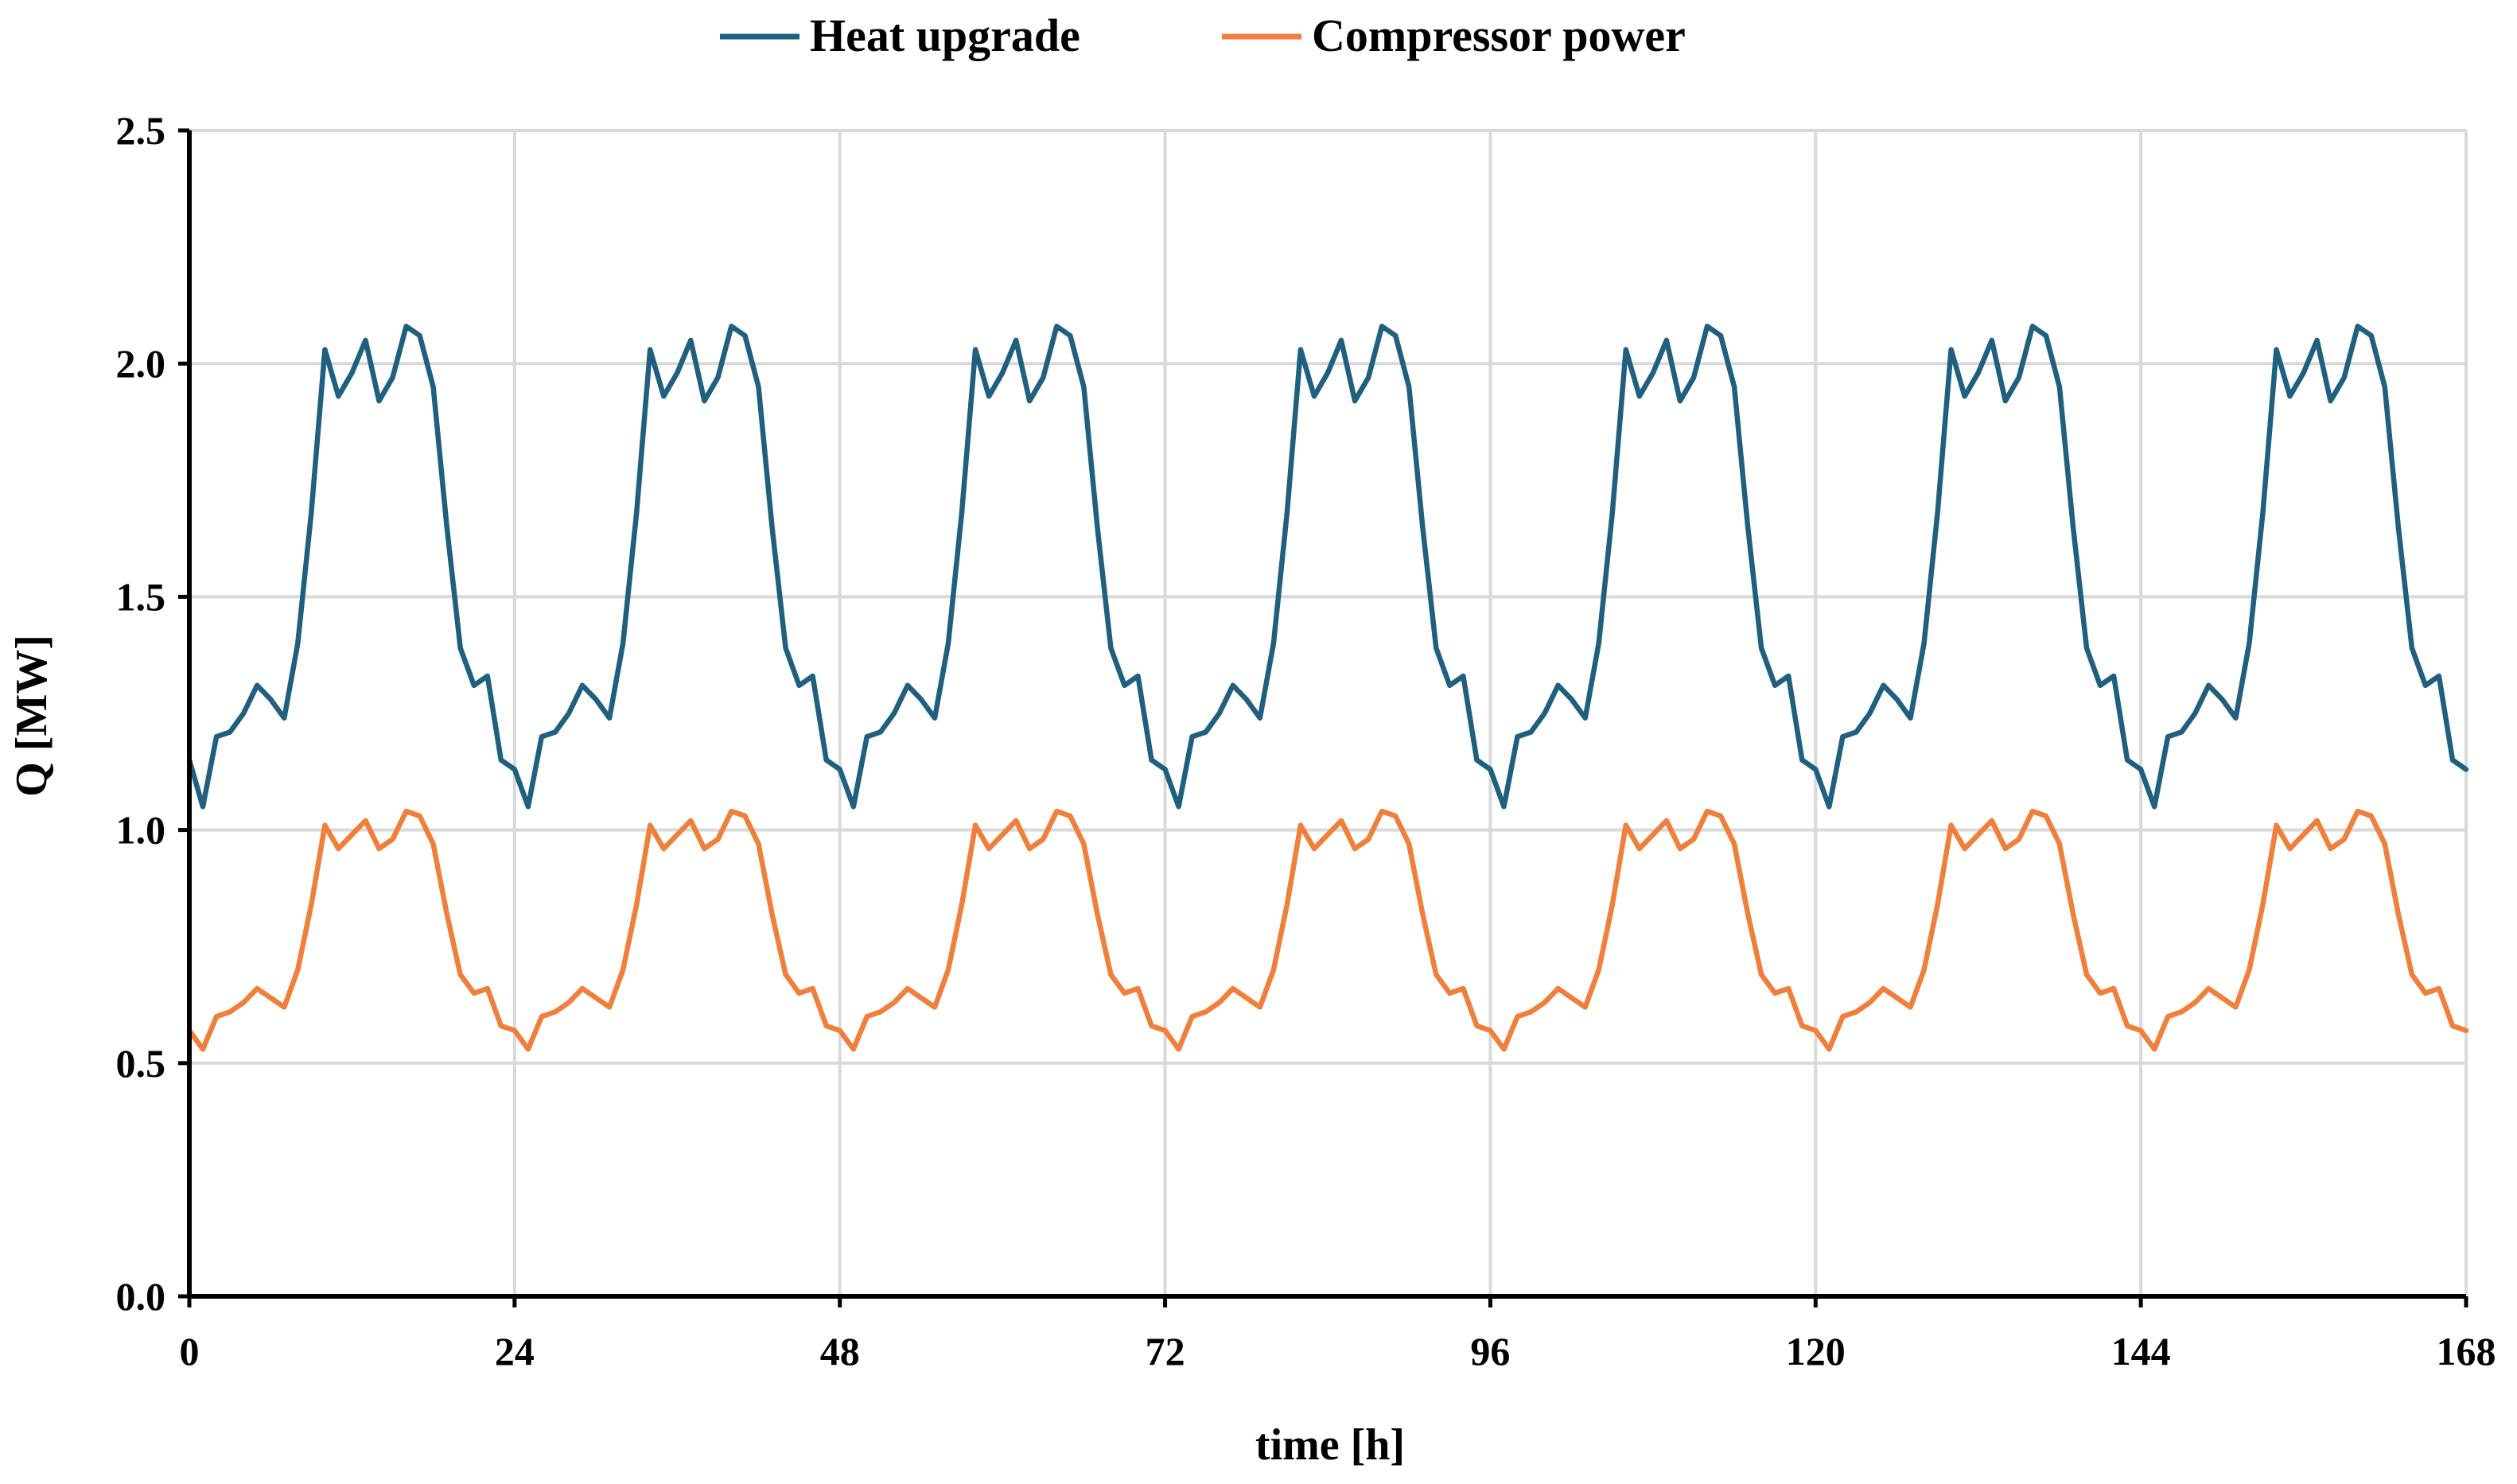 Image resolution: width=2517 pixels, height=1484 pixels. I want to click on x-tick-label: 144, so click(2141, 1351).